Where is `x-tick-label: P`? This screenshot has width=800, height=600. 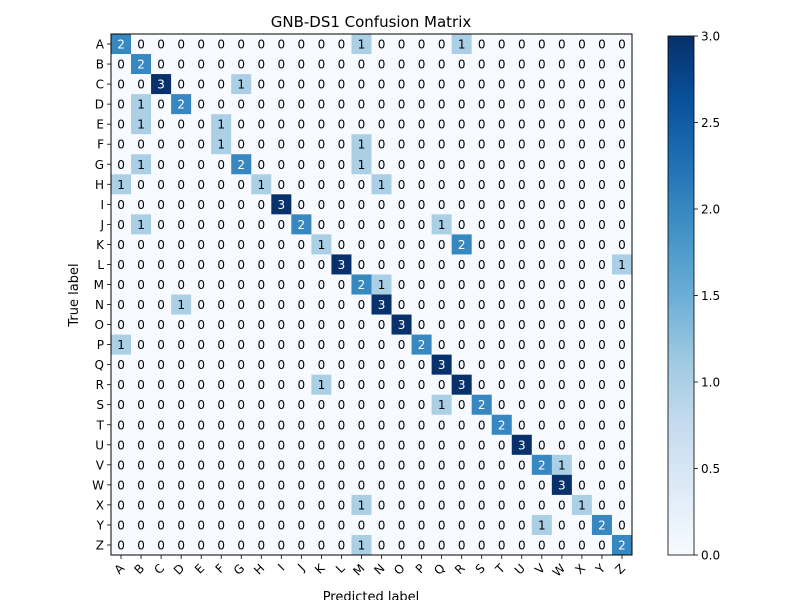 x-tick-label: P is located at coordinates (420, 568).